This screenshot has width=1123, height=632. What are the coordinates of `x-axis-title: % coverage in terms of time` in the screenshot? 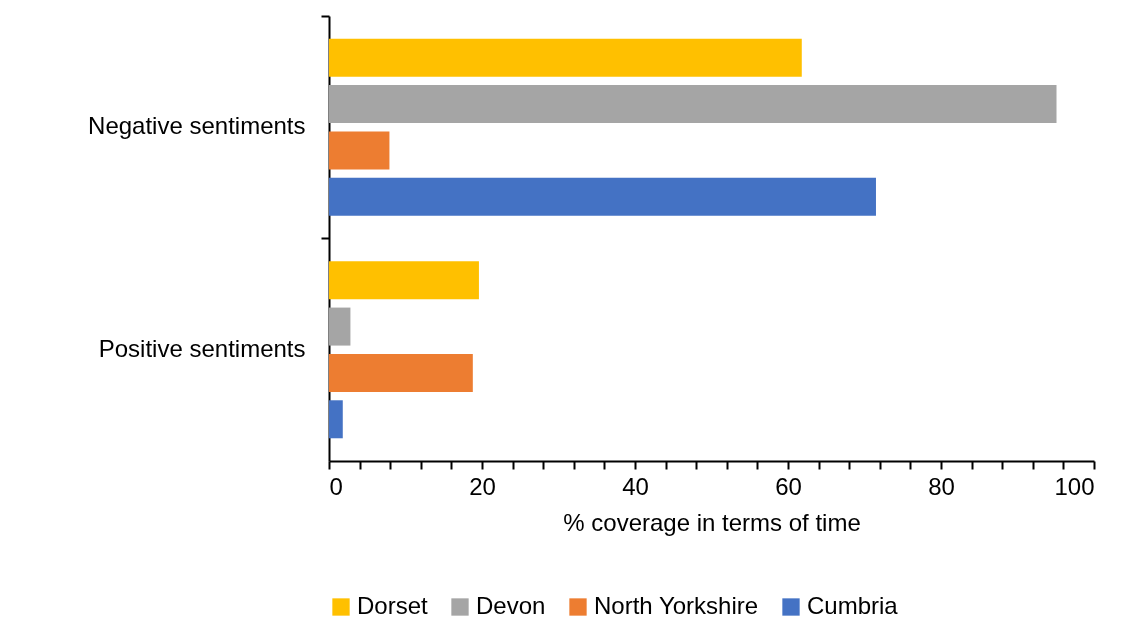 It's located at (712, 522).